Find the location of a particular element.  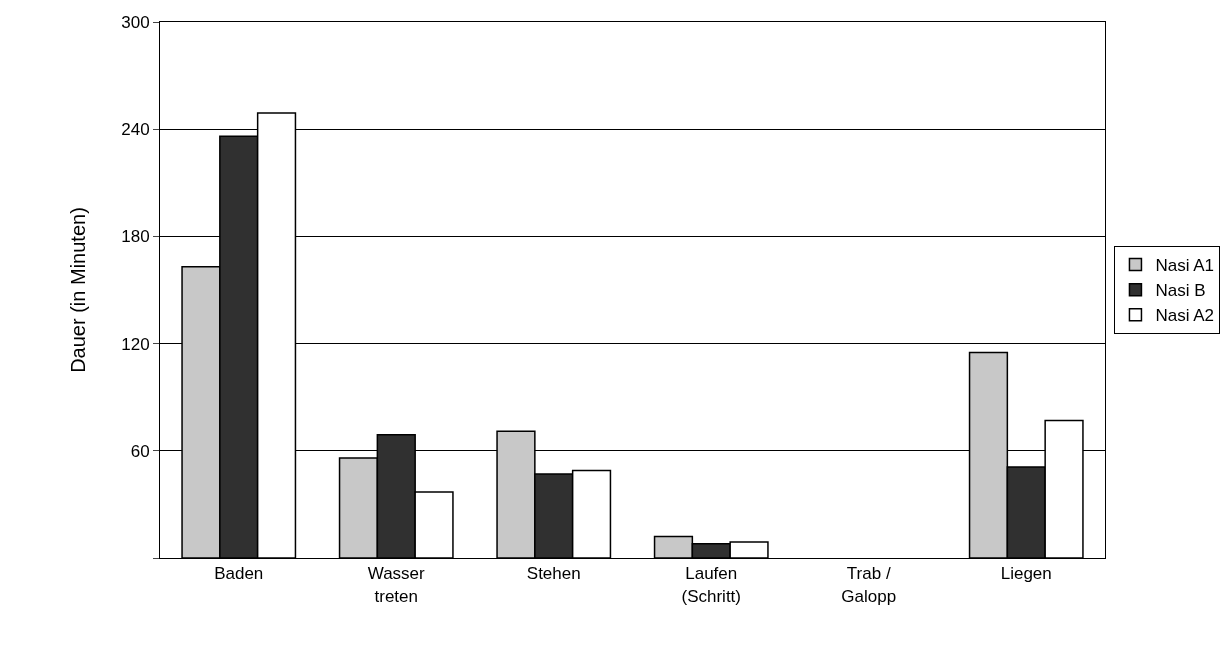

legend-label: Nasi B is located at coordinates (1180, 291).